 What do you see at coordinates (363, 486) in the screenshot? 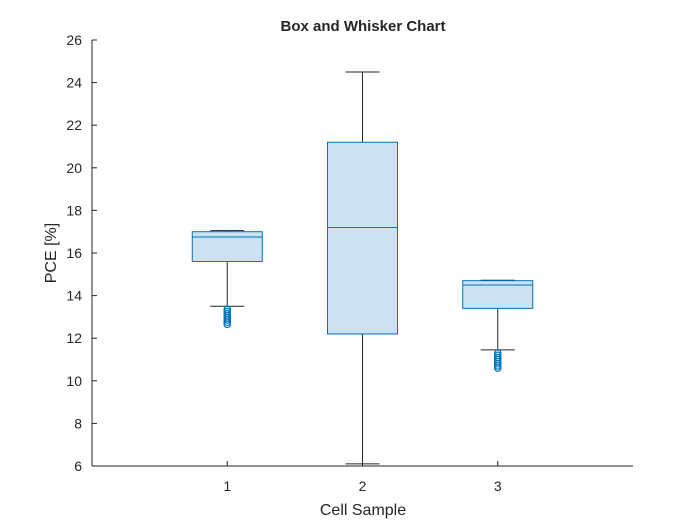
I see `x-tick-label: 2` at bounding box center [363, 486].